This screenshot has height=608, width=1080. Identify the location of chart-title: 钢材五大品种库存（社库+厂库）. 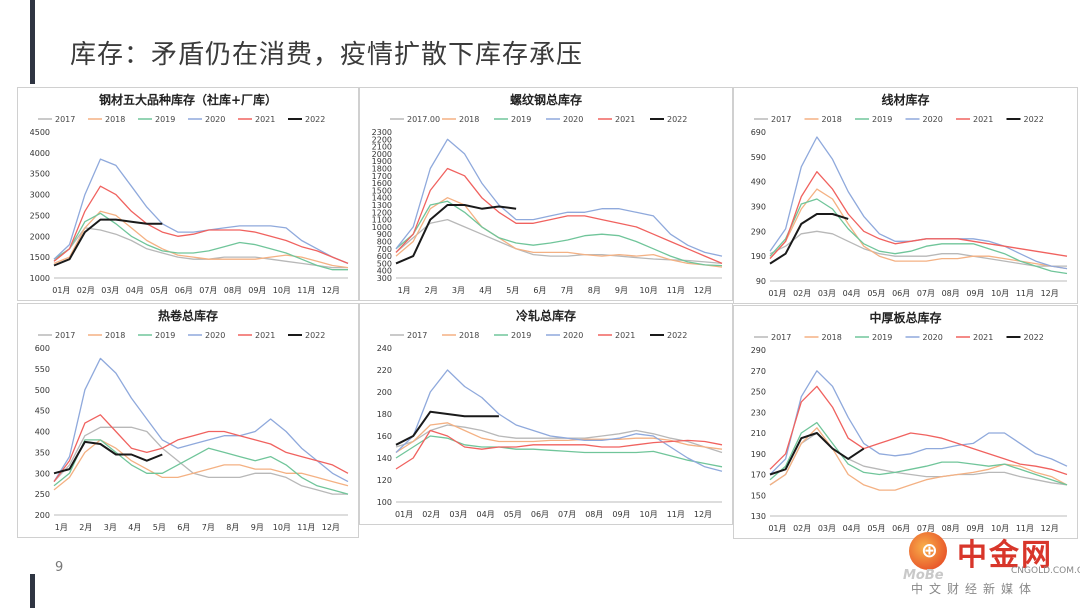
(188, 99).